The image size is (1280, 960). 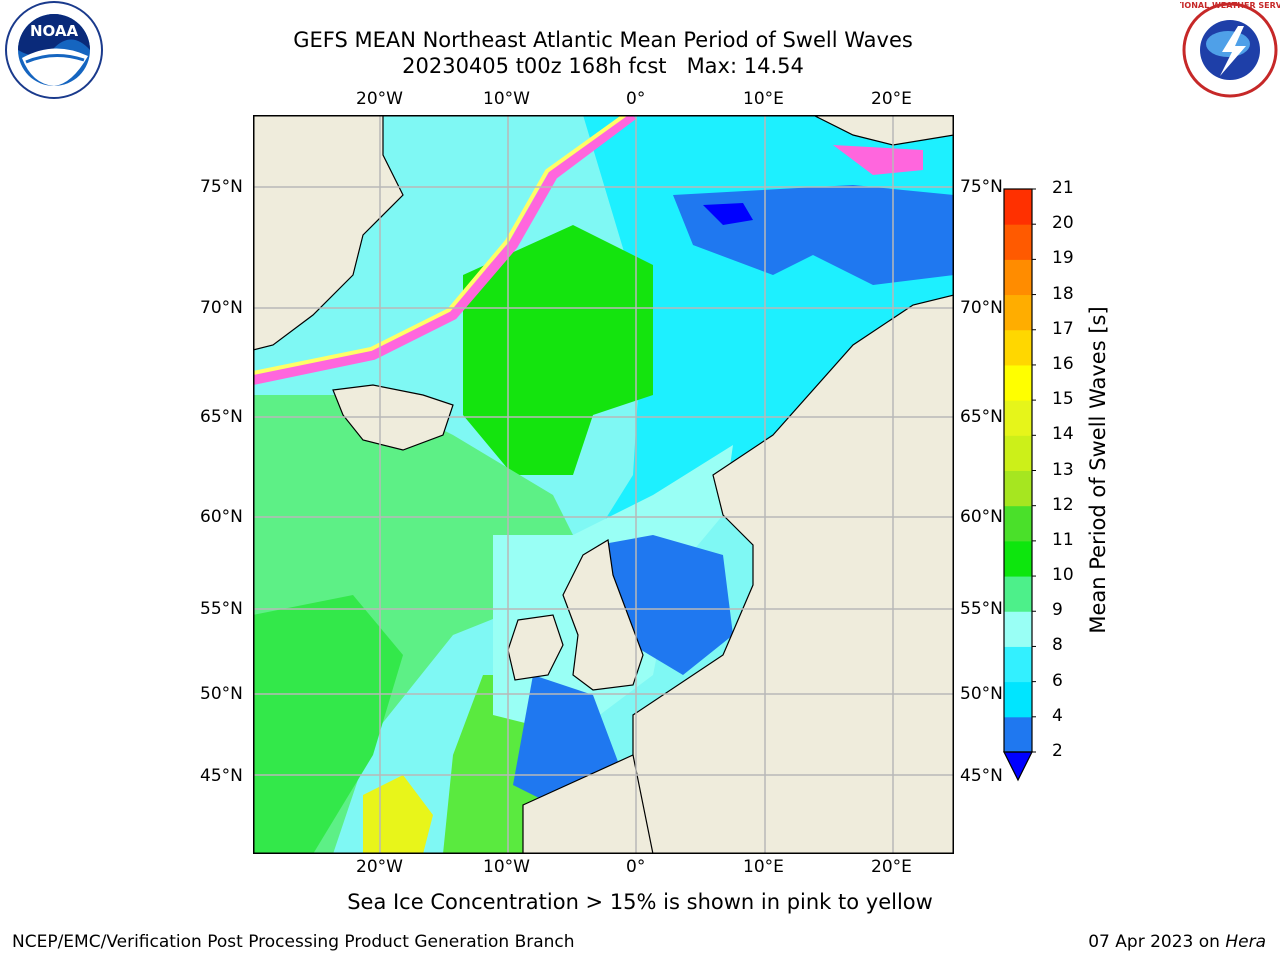 I want to click on colorbar-tick-label: 18, so click(x=1063, y=293).